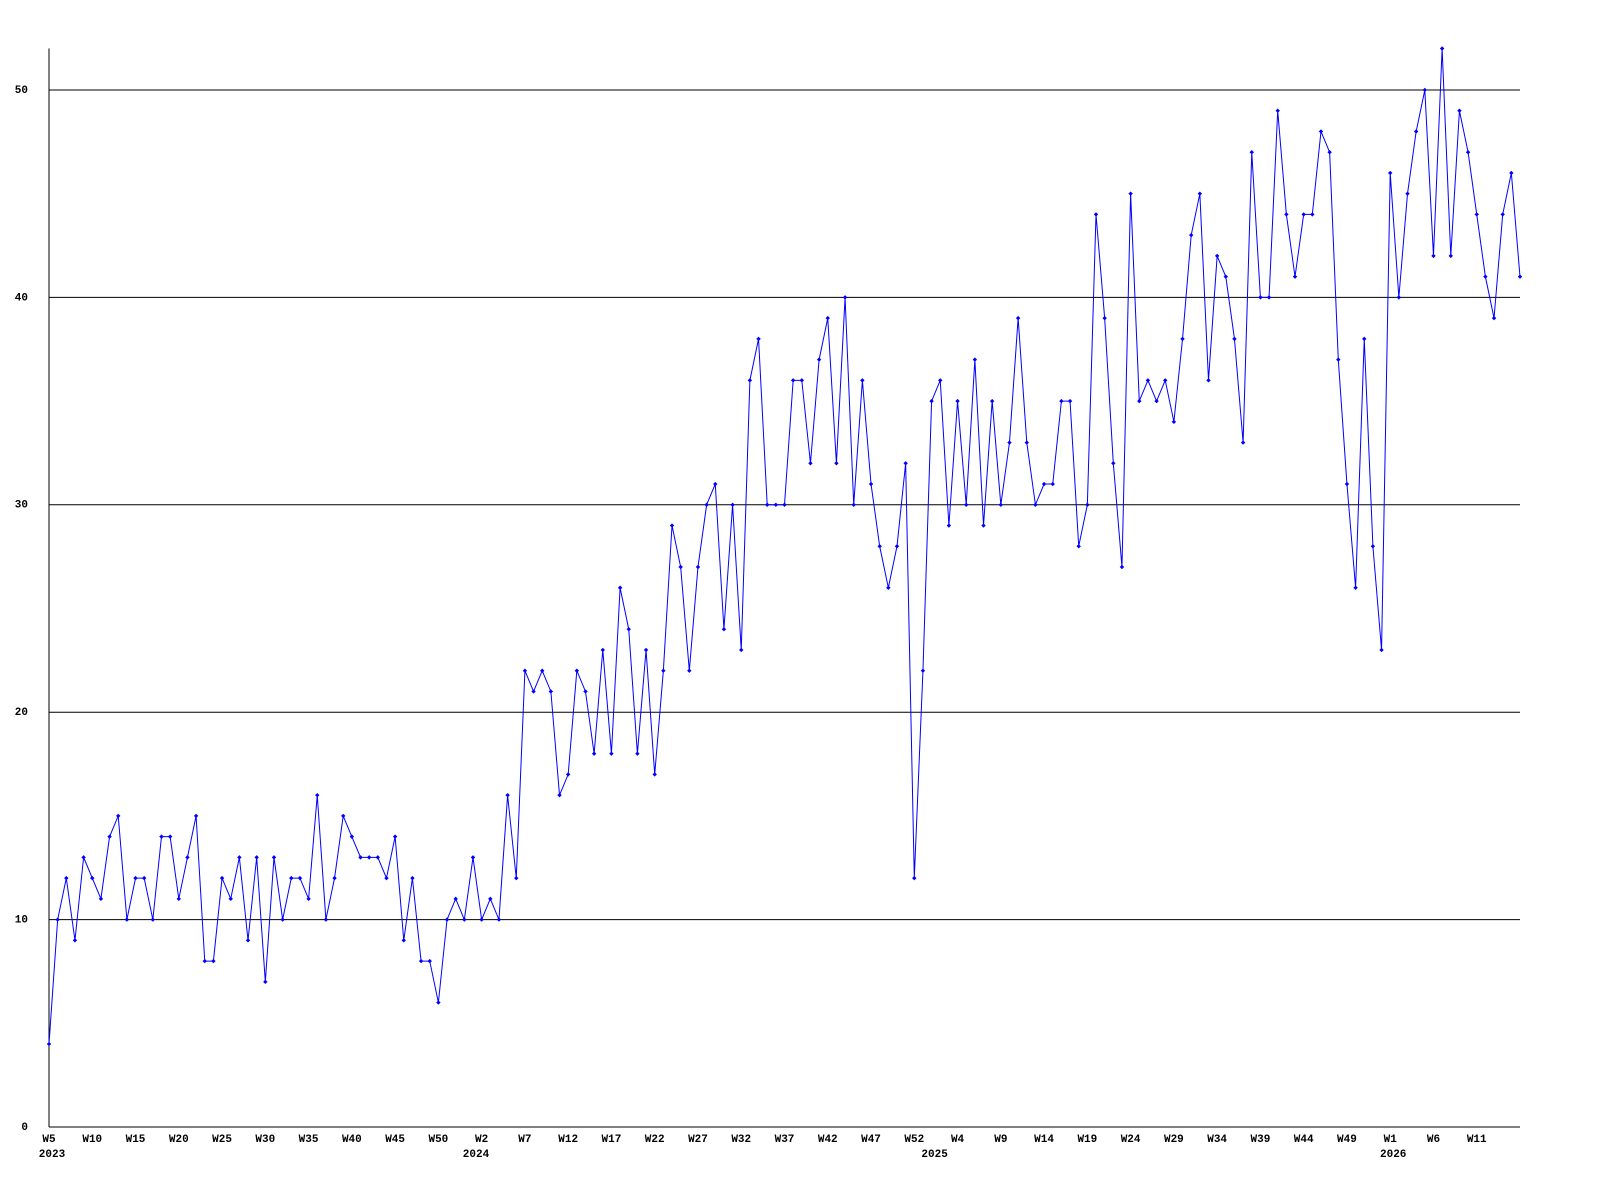  Describe the element at coordinates (1217, 1140) in the screenshot. I see `x-tick-label: W34` at that location.